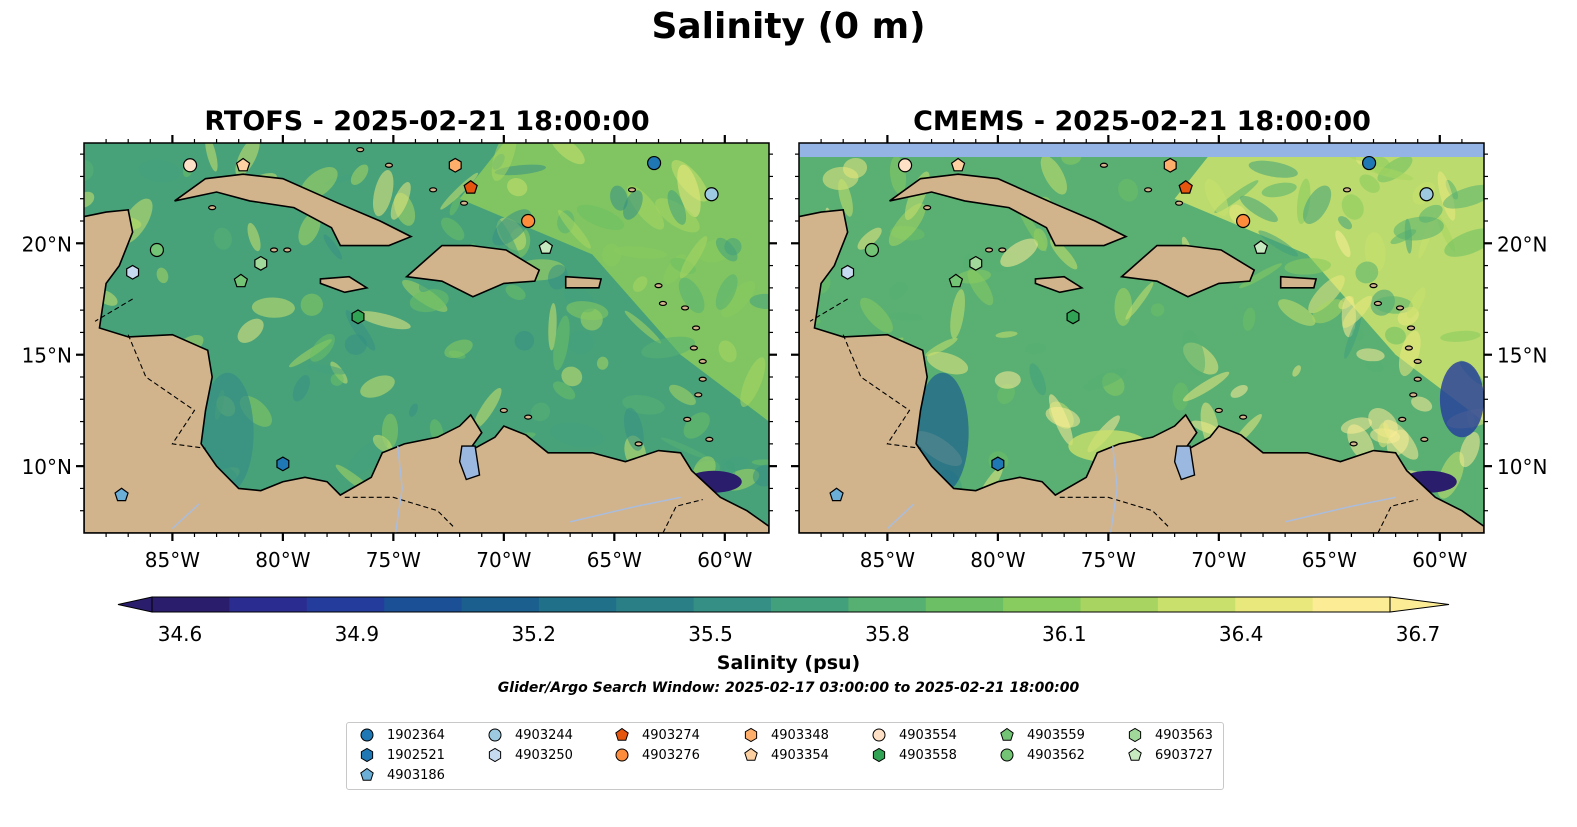 The image size is (1577, 827). Describe the element at coordinates (1170, 735) in the screenshot. I see `legend-item: 4903563` at that location.